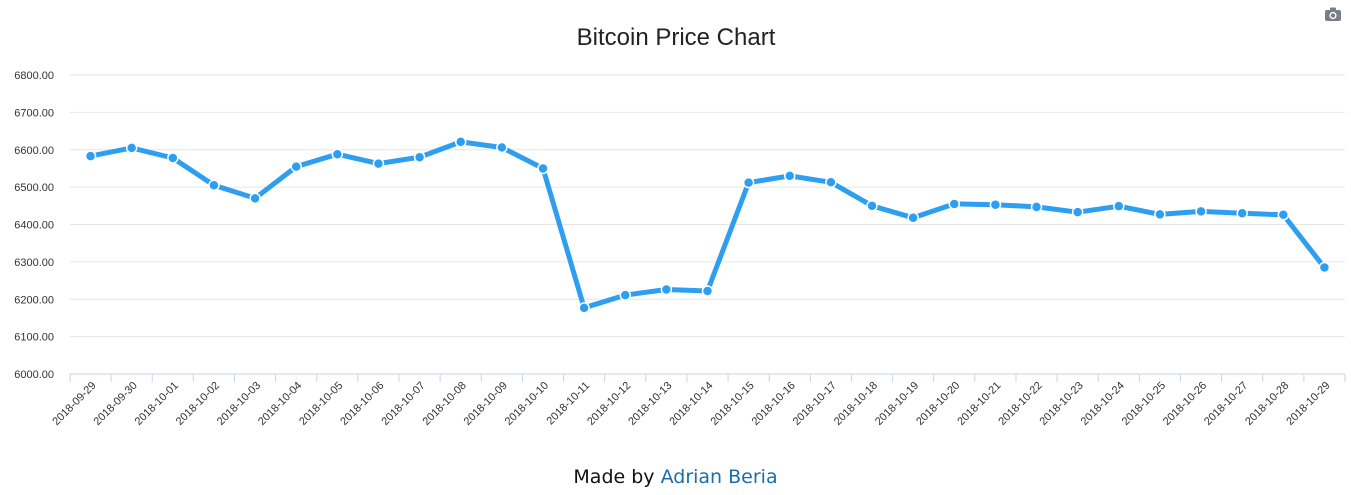  Describe the element at coordinates (527, 404) in the screenshot. I see `x-tick-label: 2018-10-10` at that location.